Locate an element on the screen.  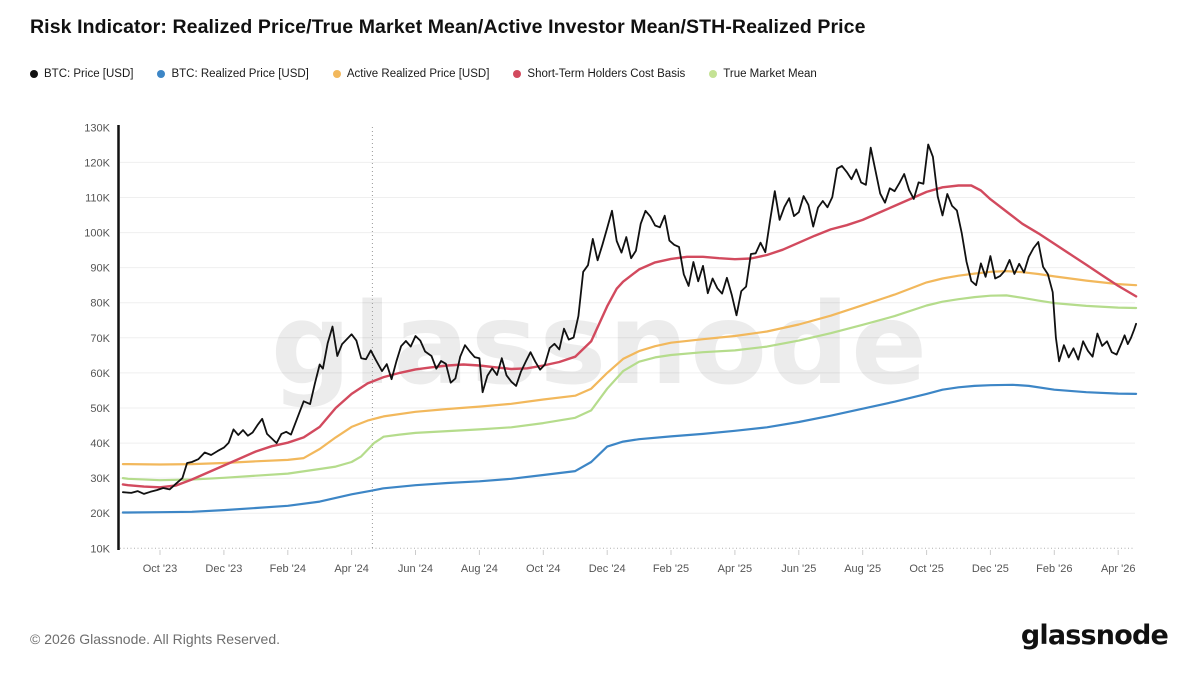
legend-label: Active Realized Price [USD] is located at coordinates (418, 74).